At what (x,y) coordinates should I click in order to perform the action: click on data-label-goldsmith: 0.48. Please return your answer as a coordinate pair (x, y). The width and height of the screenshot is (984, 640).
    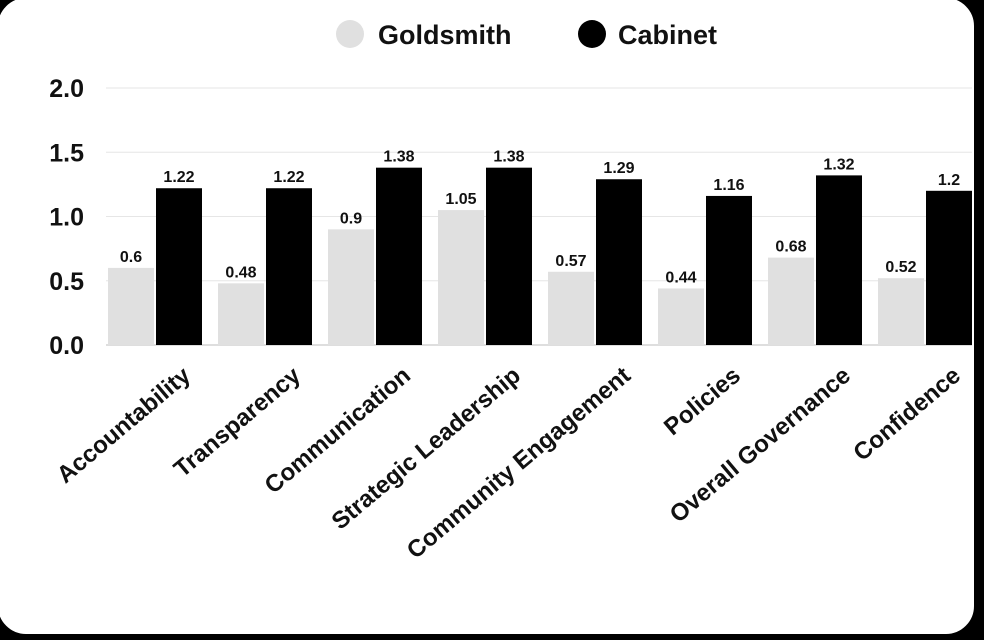
    Looking at the image, I should click on (240, 272).